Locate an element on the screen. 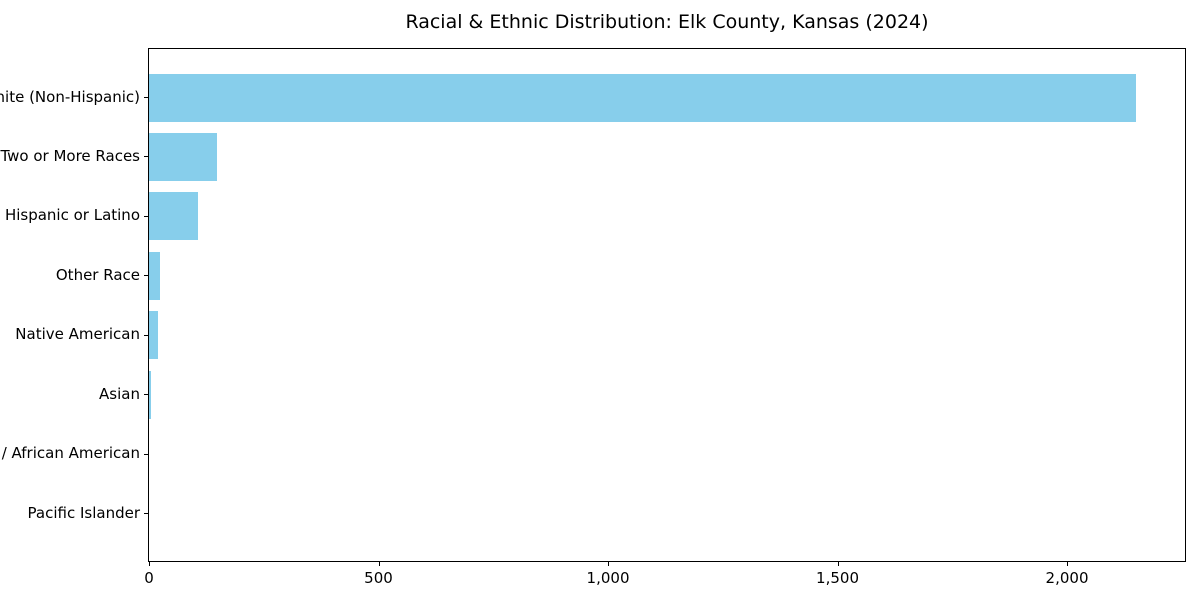 This screenshot has height=600, width=1200. bar-native-american is located at coordinates (153, 335).